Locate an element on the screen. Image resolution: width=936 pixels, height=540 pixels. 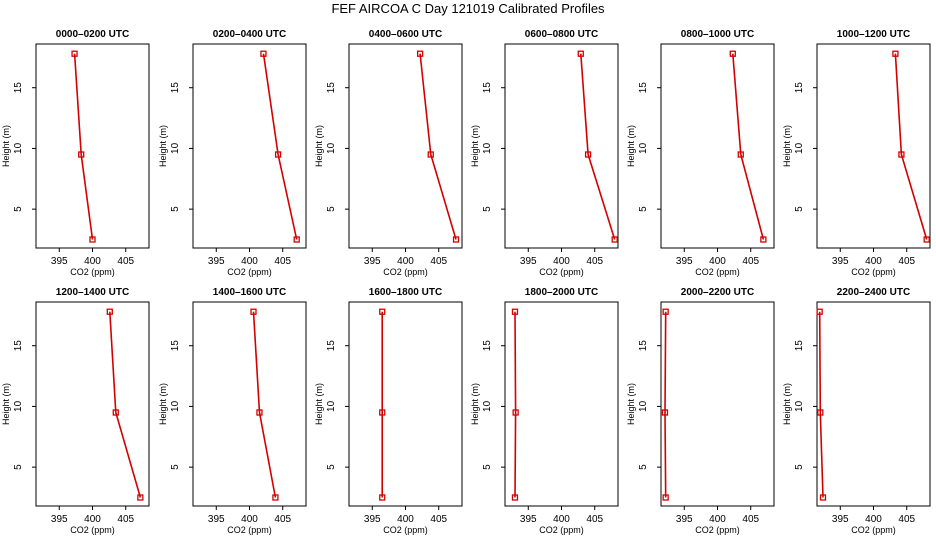
panel-title: 1200–1400 UTC is located at coordinates (92, 292).